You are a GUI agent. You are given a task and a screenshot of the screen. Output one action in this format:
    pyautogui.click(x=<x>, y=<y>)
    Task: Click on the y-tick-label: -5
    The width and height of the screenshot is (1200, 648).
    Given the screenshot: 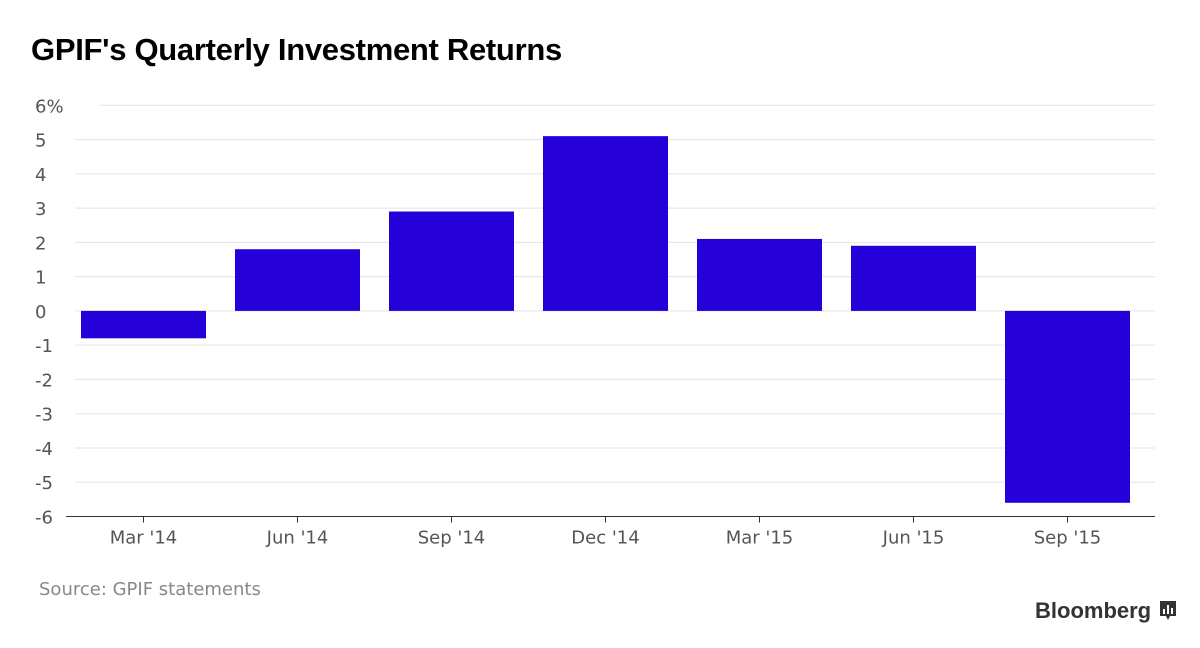 What is the action you would take?
    pyautogui.click(x=44, y=483)
    